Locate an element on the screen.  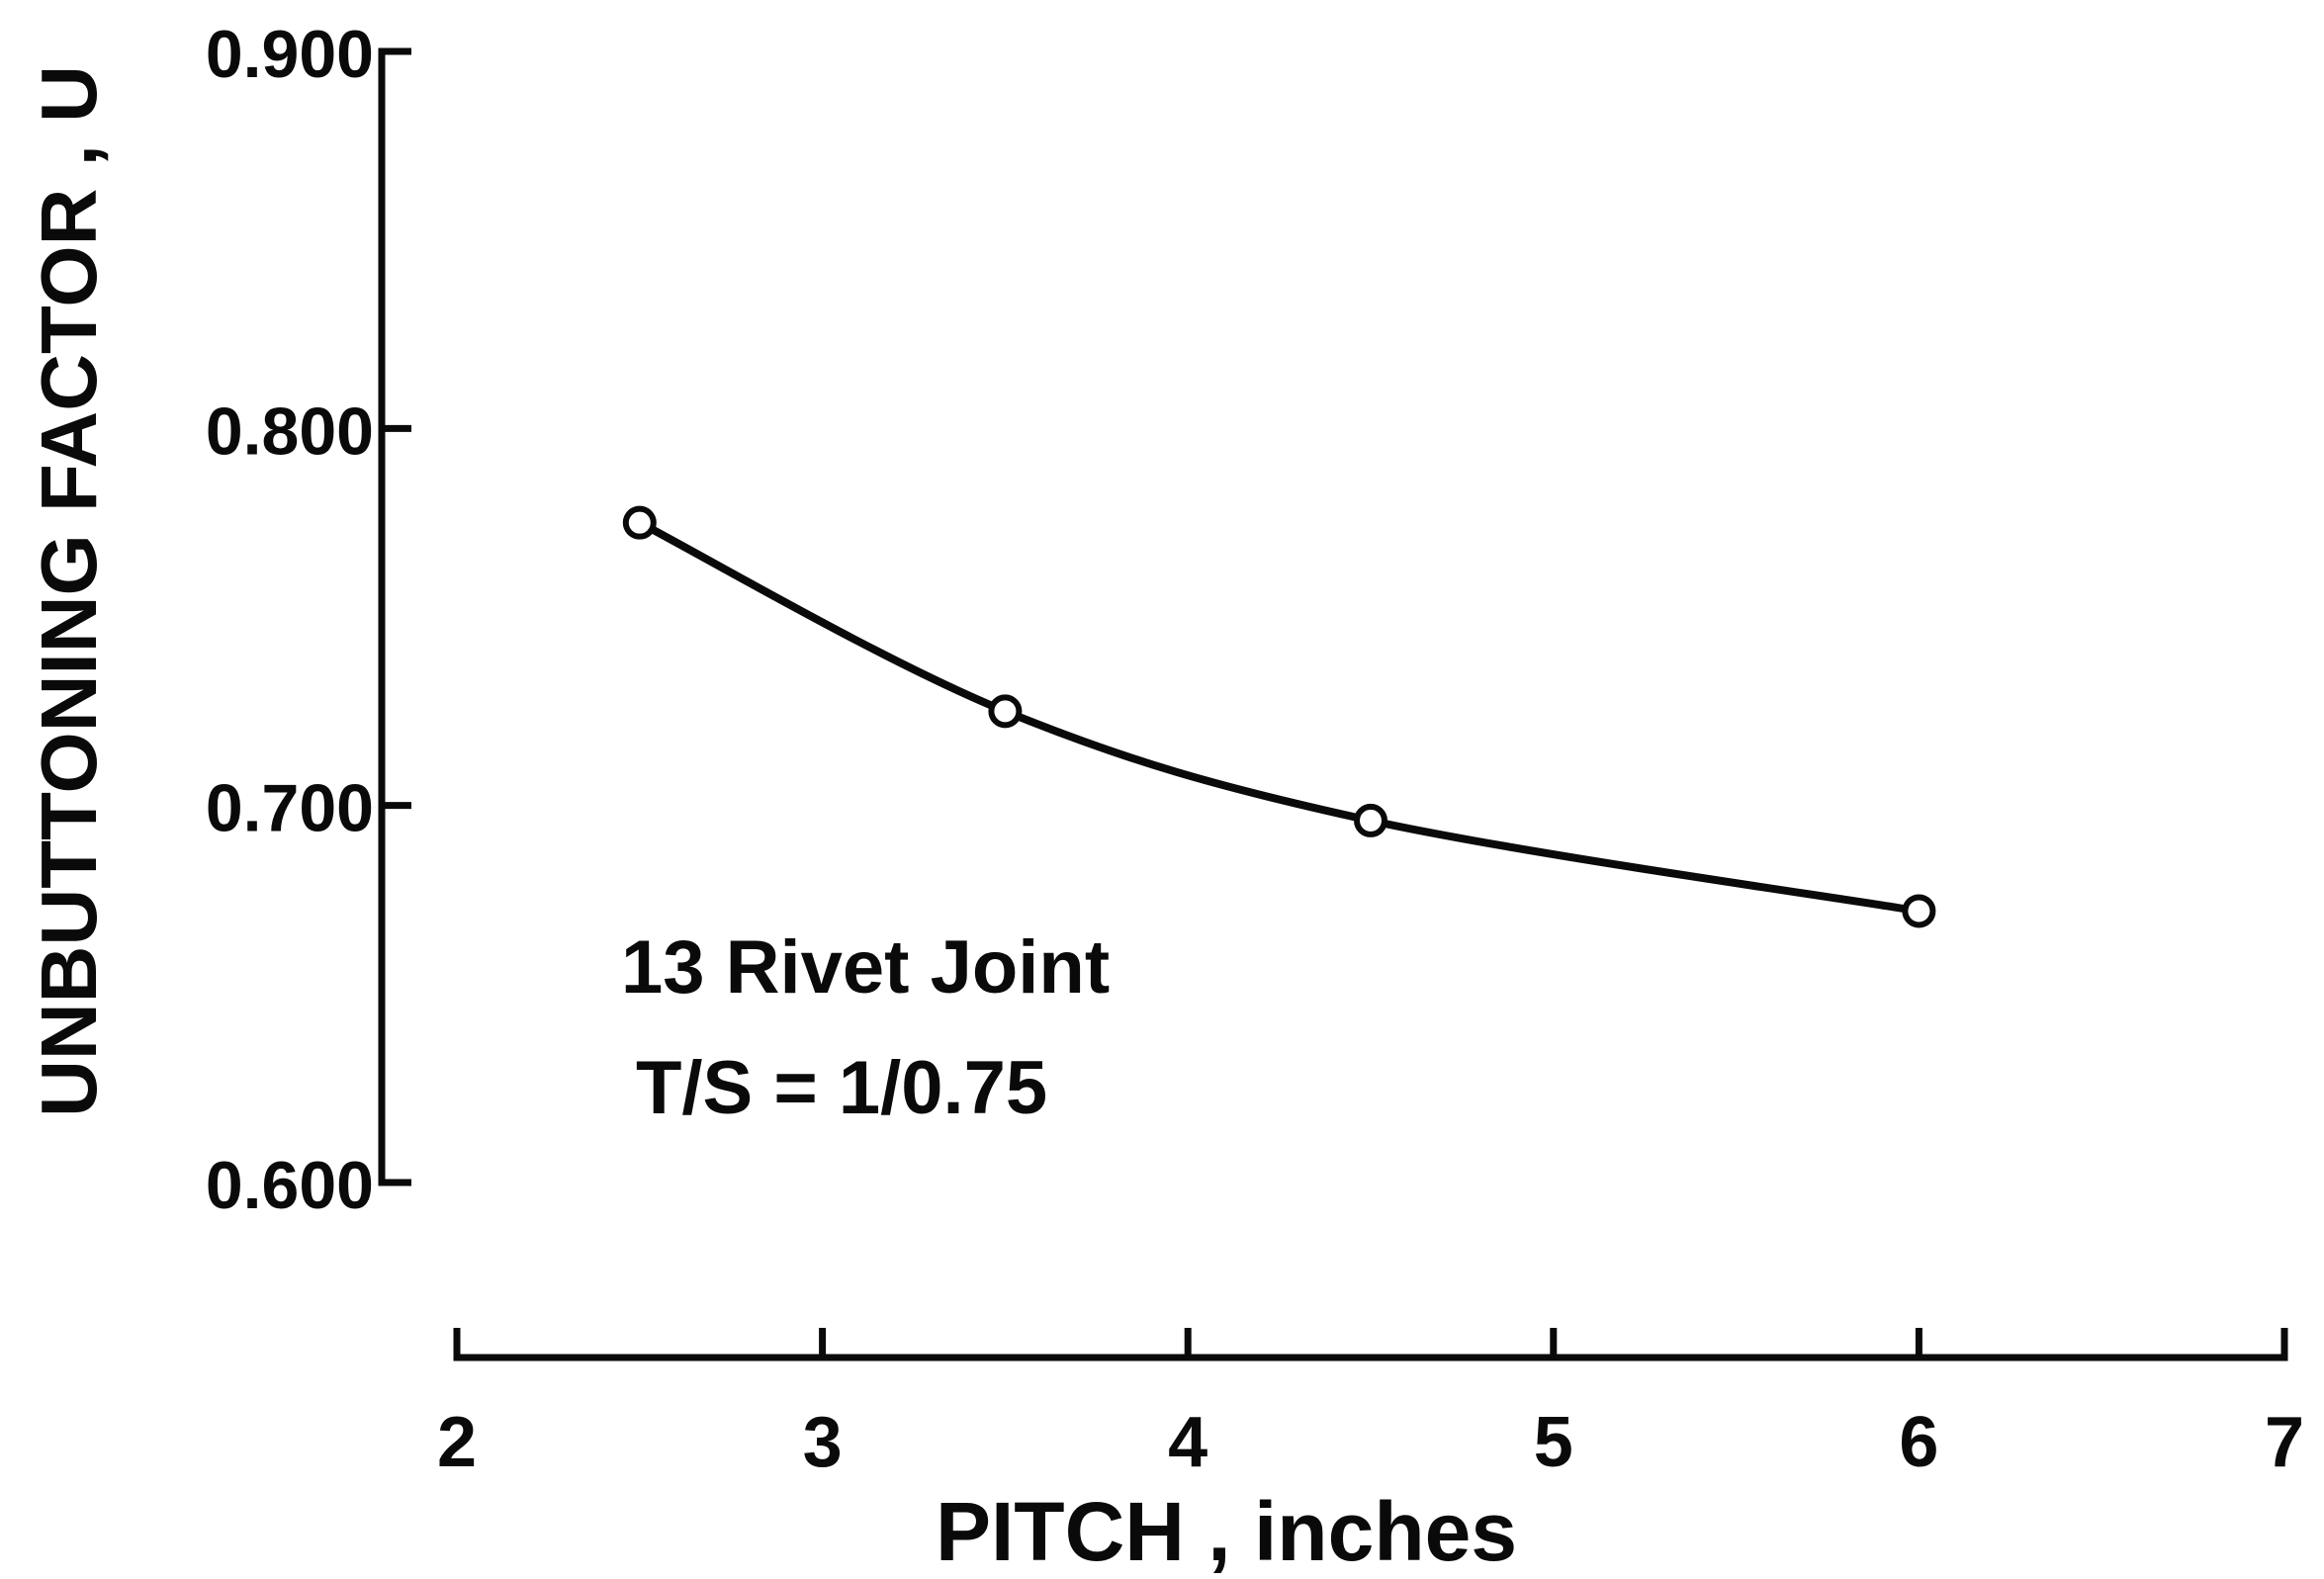
x-tick-label: 6 is located at coordinates (1918, 1443).